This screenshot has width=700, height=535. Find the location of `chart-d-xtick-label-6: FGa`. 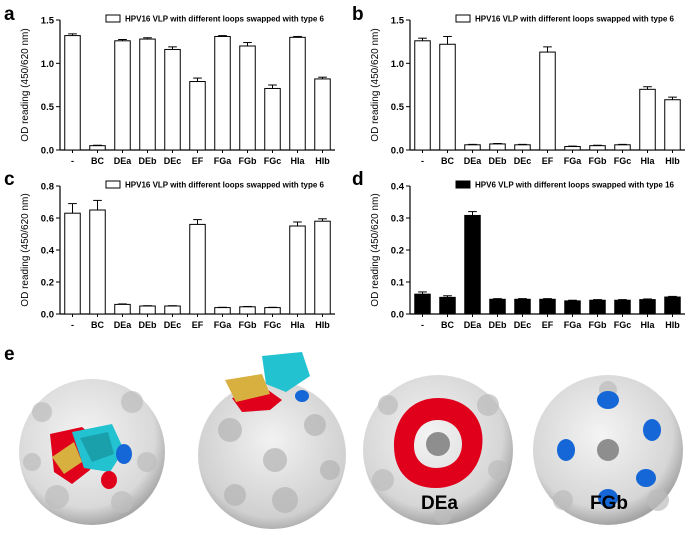

chart-d-xtick-label-6: FGa is located at coordinates (573, 325).